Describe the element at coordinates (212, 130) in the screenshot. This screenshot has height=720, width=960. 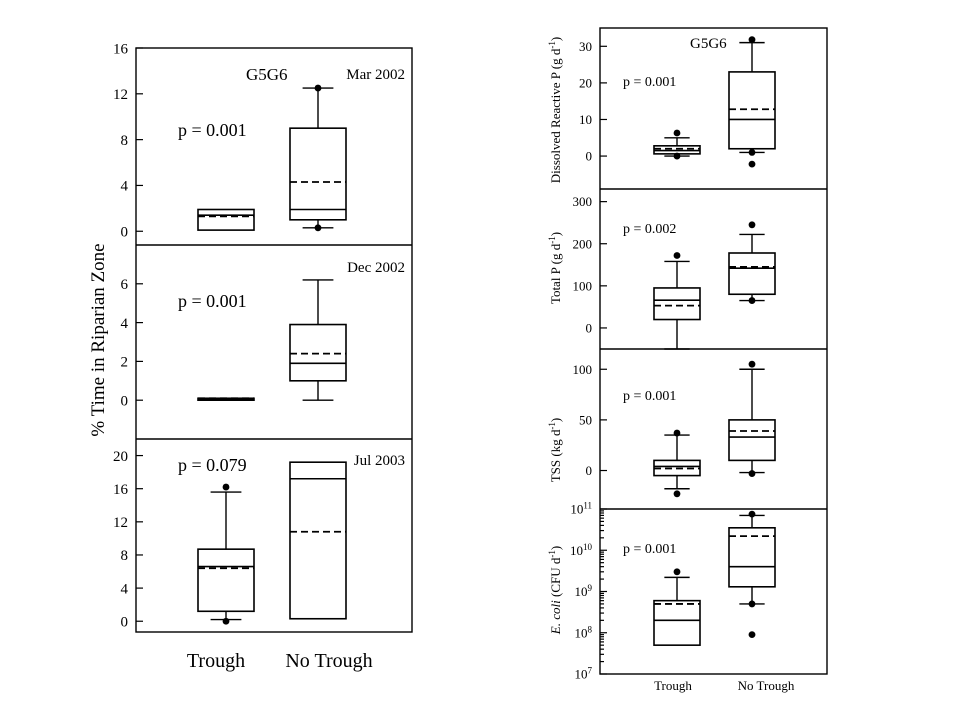
I see `p-value-mar-2002: p = 0.001` at that location.